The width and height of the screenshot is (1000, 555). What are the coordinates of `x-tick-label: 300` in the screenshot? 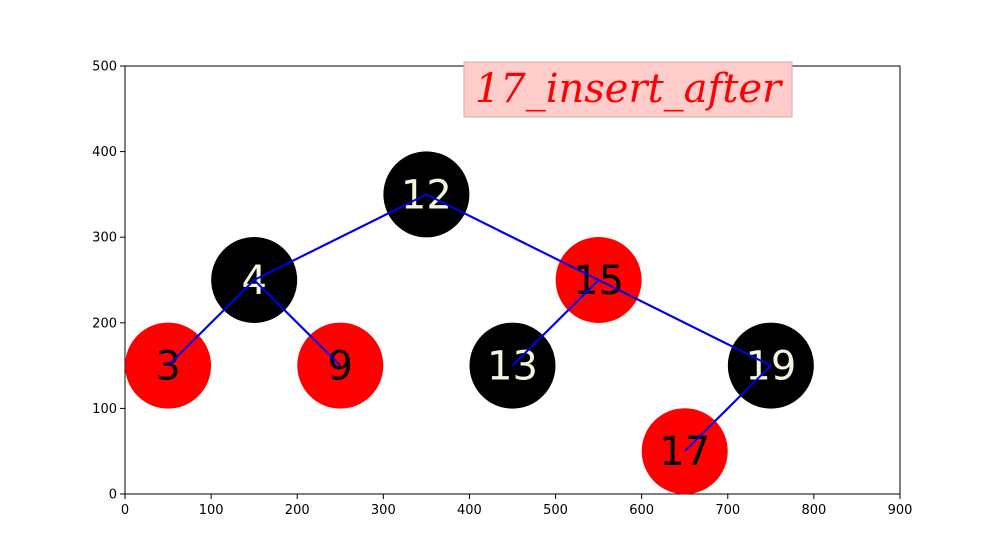 It's located at (383, 510).